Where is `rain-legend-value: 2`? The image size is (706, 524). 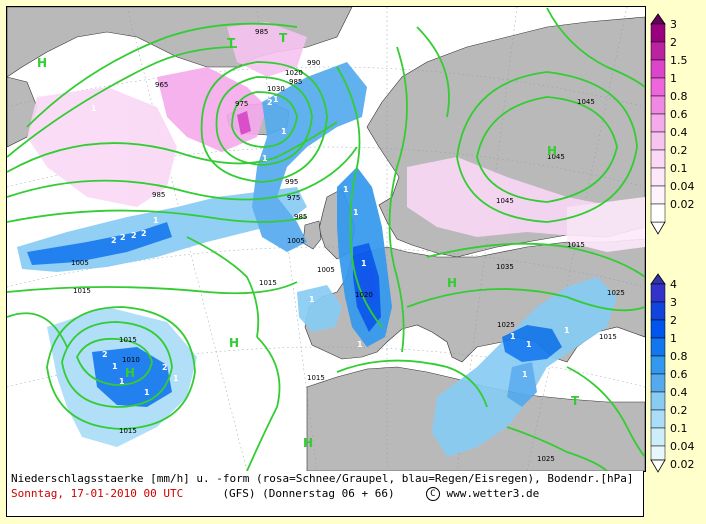 rain-legend-value: 2 is located at coordinates (673, 320).